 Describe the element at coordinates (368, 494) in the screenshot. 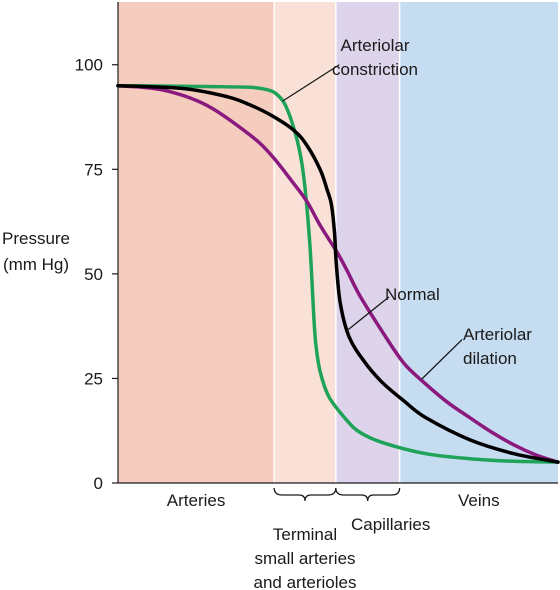

I see `brace-capillaries` at that location.